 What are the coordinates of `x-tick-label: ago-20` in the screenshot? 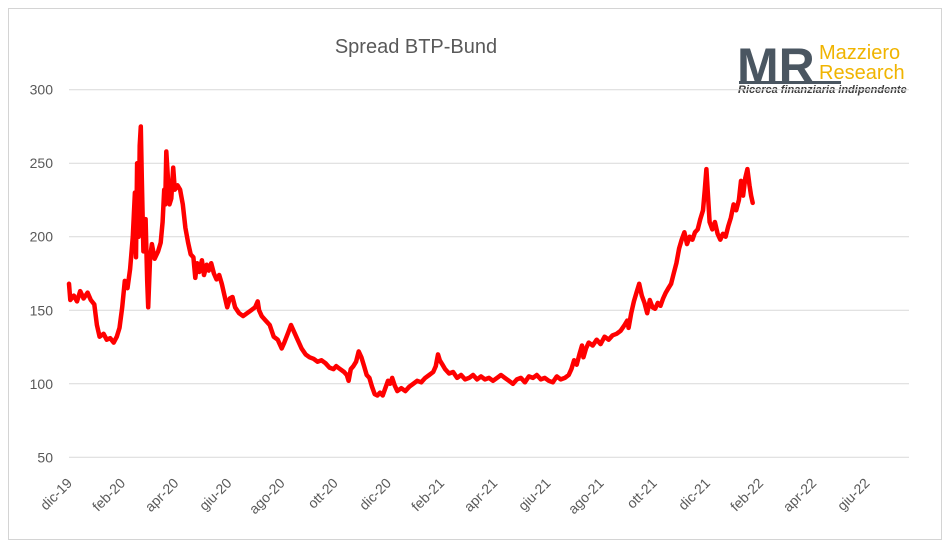 It's located at (267, 496).